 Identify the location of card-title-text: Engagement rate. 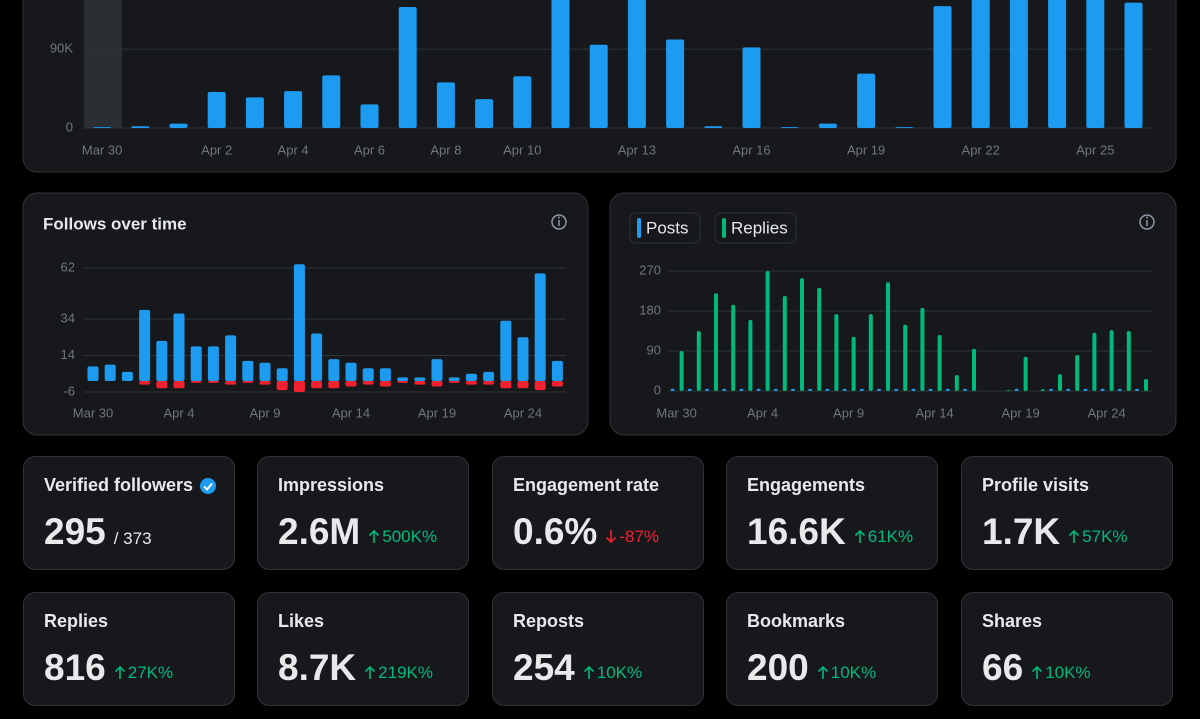
(586, 485).